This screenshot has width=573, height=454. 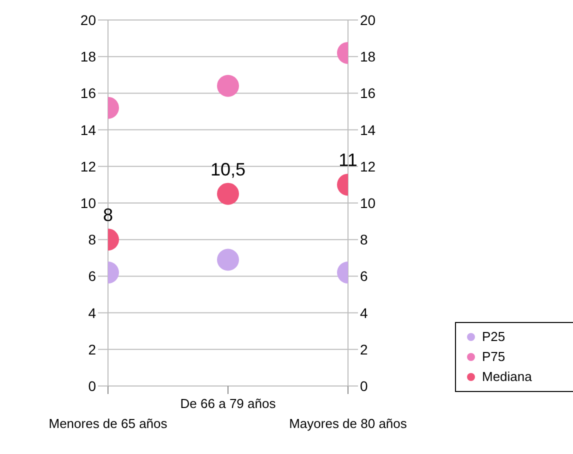 What do you see at coordinates (92, 312) in the screenshot?
I see `y-tick-label: 4` at bounding box center [92, 312].